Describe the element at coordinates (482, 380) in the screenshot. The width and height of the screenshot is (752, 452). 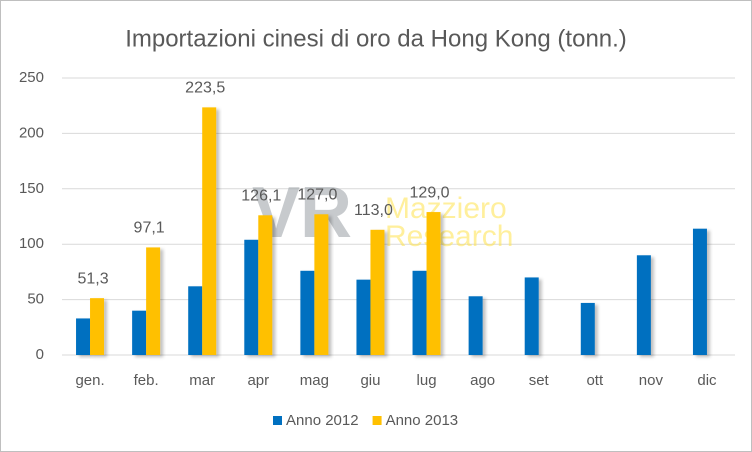
I see `x-tick-label: ago` at that location.